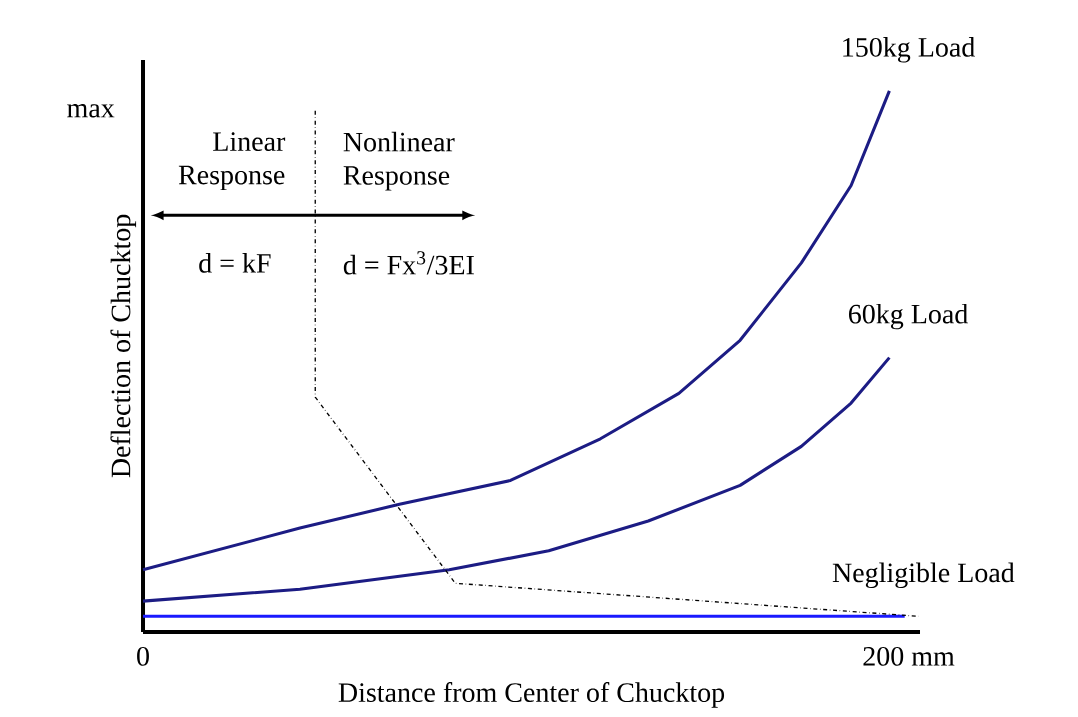 The width and height of the screenshot is (1078, 717). What do you see at coordinates (531, 695) in the screenshot?
I see `x-axis-title: Distance from Center of Chucktop` at bounding box center [531, 695].